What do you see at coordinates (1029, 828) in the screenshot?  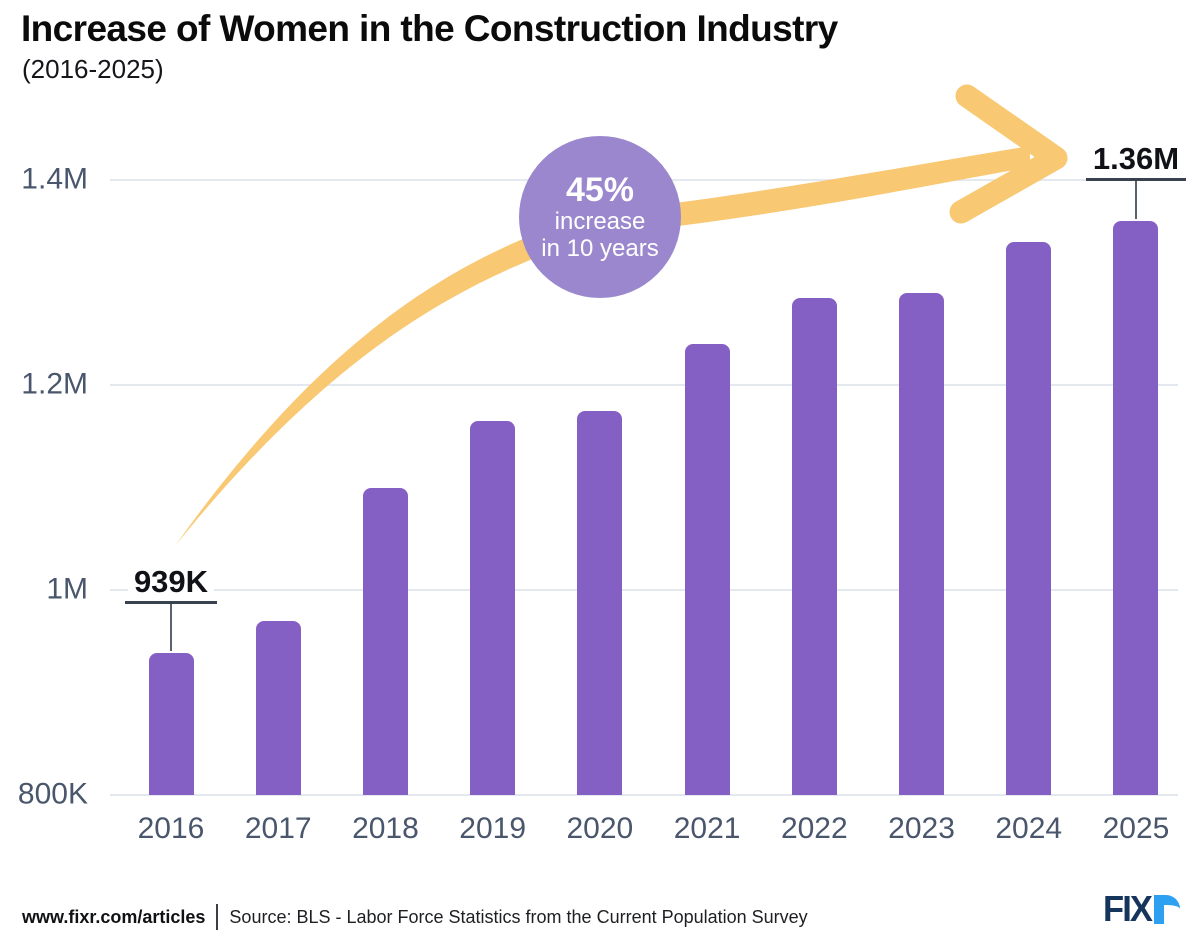 I see `x-axis-label-2024: 2024` at bounding box center [1029, 828].